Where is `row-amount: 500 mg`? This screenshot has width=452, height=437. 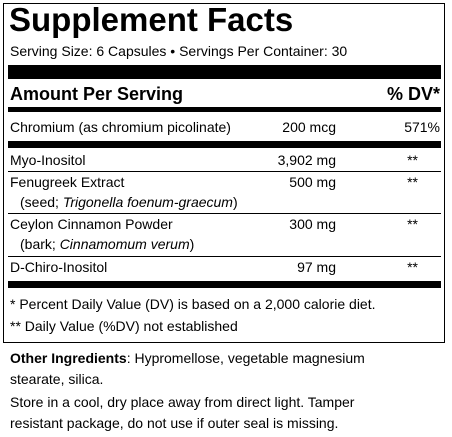
row-amount: 500 mg is located at coordinates (312, 182).